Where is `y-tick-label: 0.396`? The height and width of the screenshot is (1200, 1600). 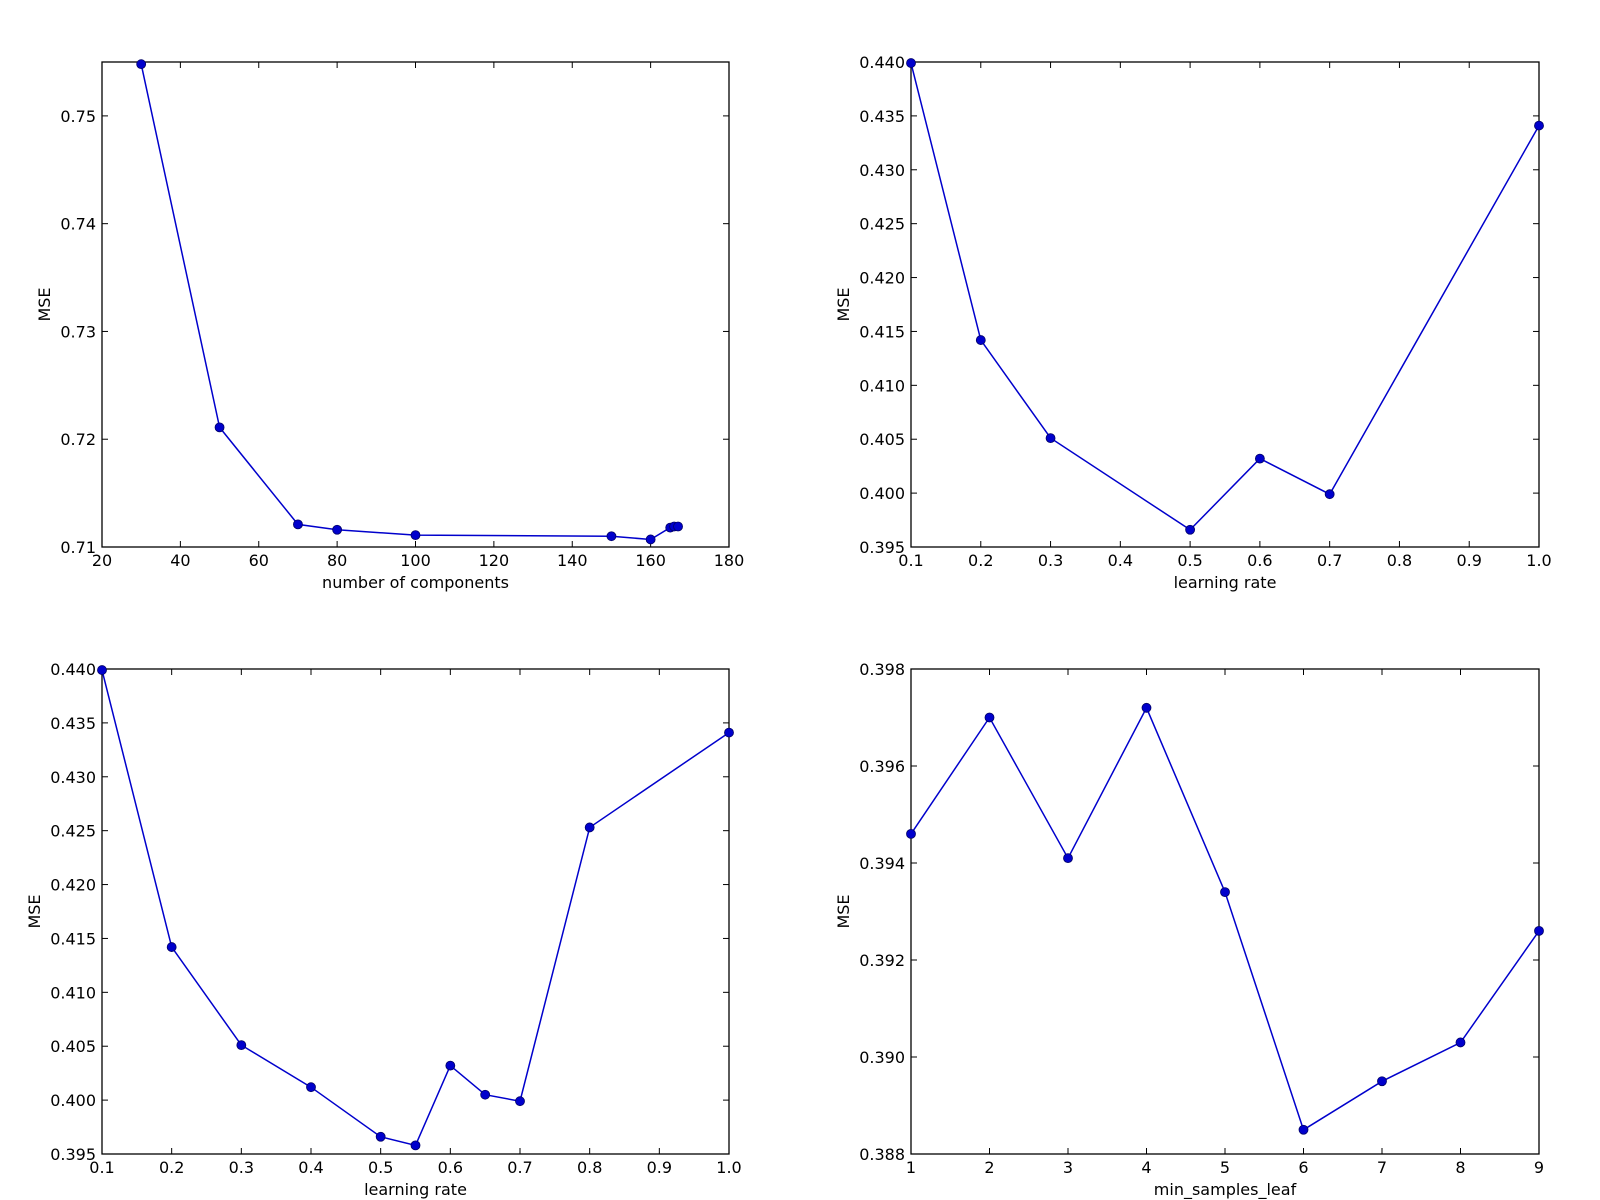 y-tick-label: 0.396 is located at coordinates (882, 766).